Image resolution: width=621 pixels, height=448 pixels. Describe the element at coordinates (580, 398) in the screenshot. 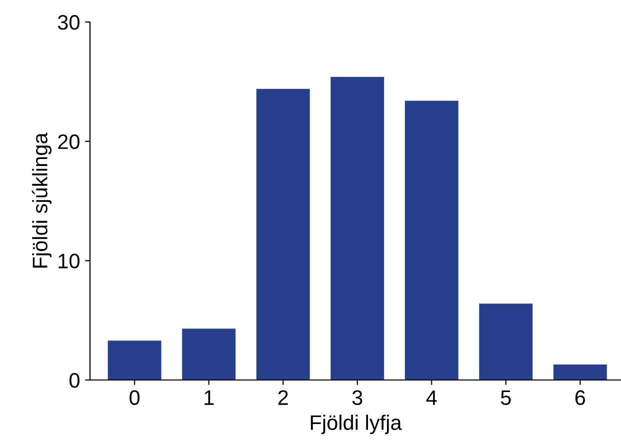

I see `x-tick-label: 6` at that location.